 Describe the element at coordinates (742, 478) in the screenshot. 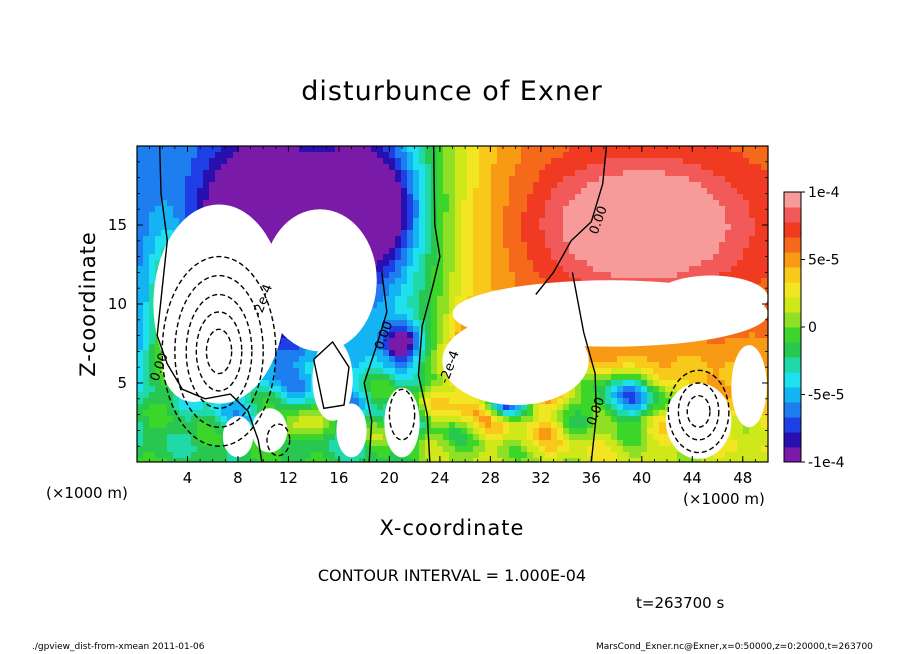

I see `x-tick-label: 48` at that location.